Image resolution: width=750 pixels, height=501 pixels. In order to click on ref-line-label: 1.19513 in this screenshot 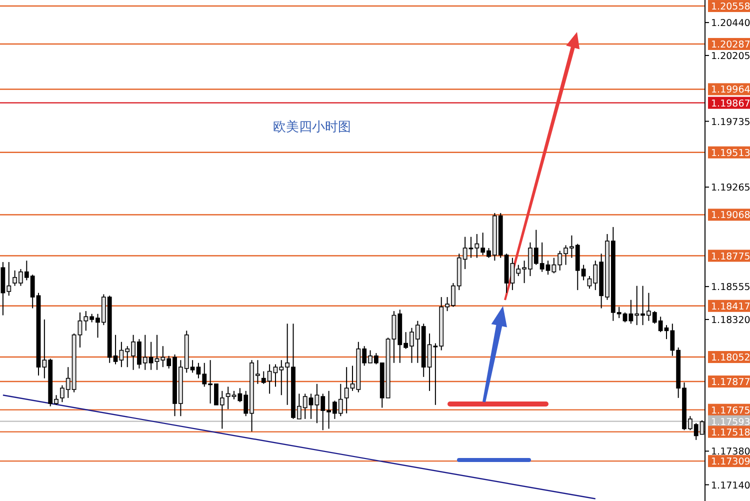, I will do `click(730, 153)`.